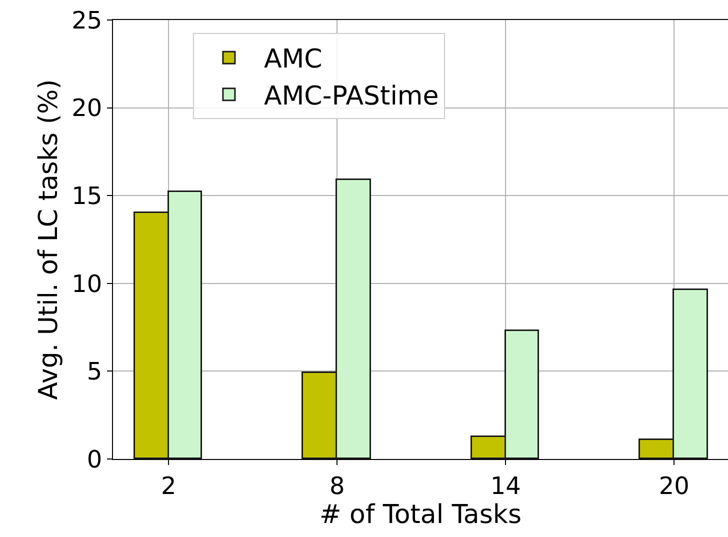 The image size is (728, 537). What do you see at coordinates (87, 20) in the screenshot?
I see `y-tick-label: 25` at bounding box center [87, 20].